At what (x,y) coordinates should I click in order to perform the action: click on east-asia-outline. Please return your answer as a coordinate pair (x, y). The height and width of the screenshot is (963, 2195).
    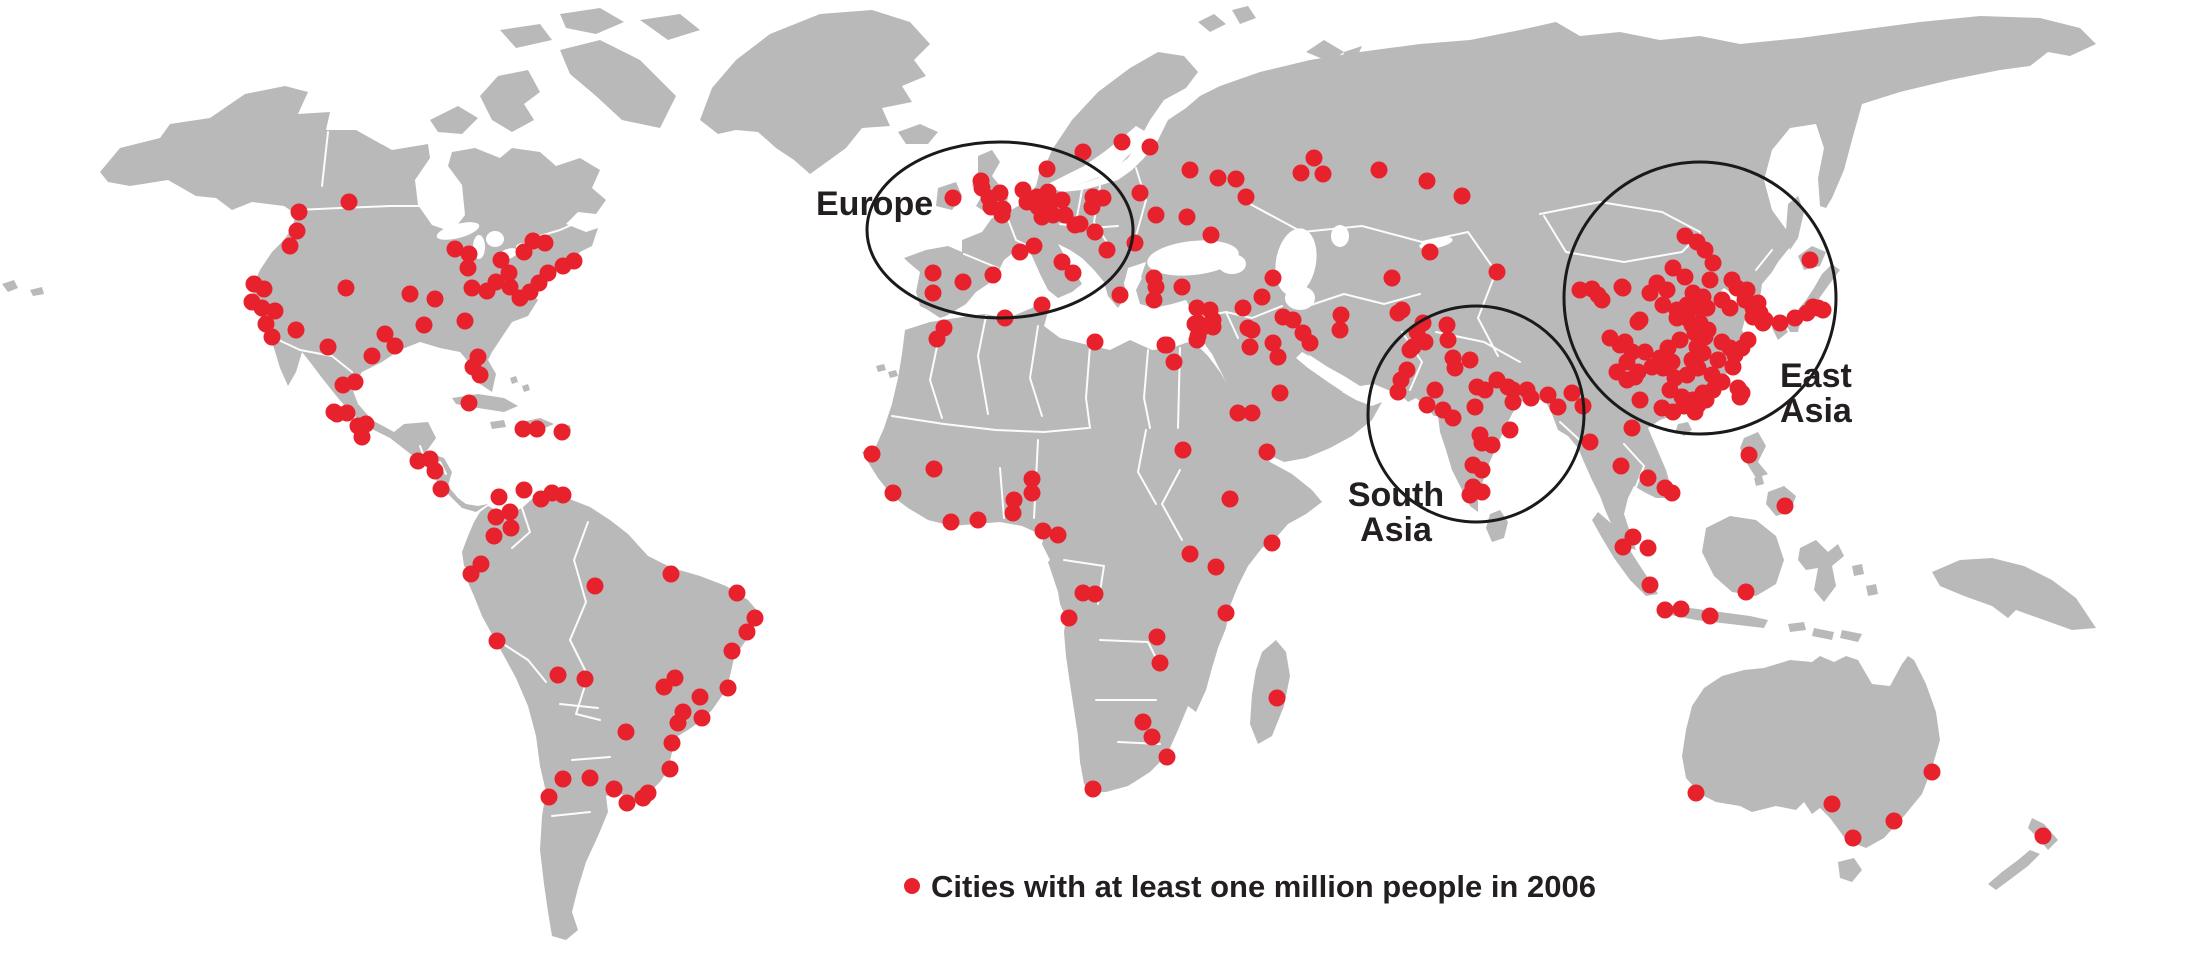
    Looking at the image, I should click on (1700, 298).